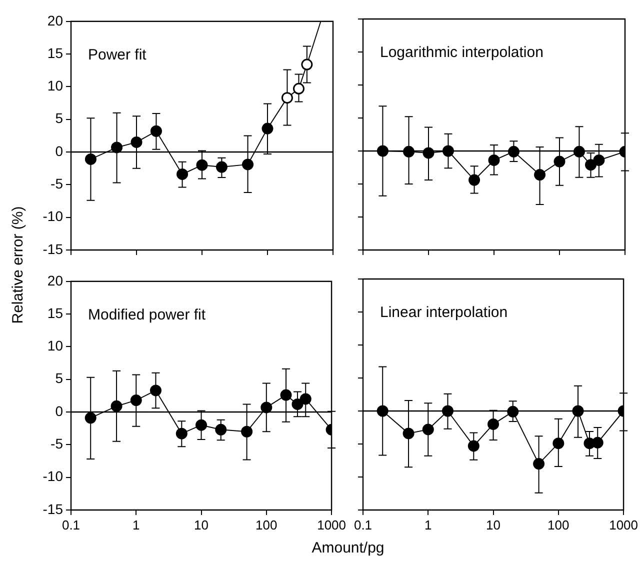  What do you see at coordinates (18, 265) in the screenshot?
I see `y-axis-title: Relative error (%)` at bounding box center [18, 265].